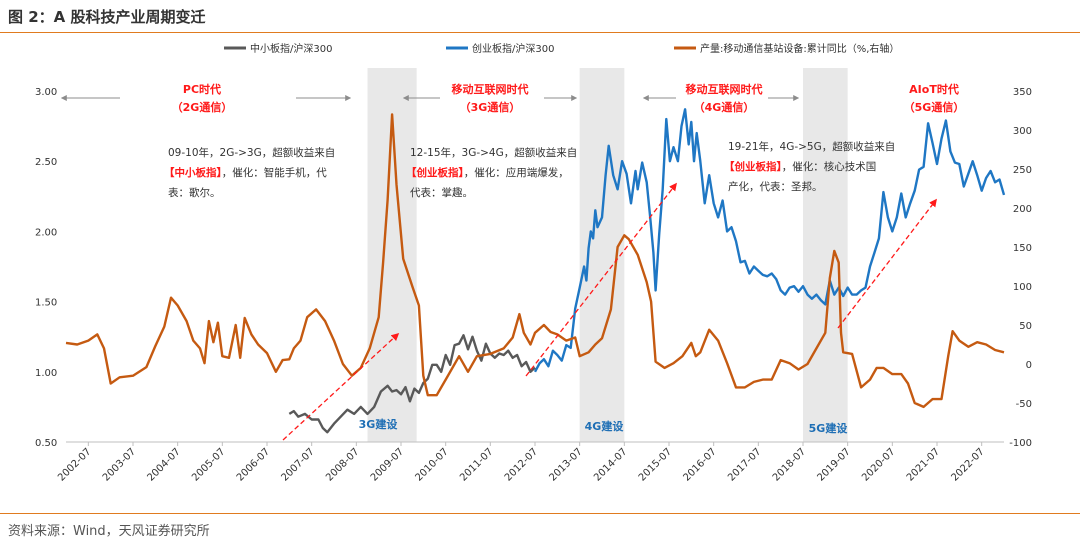 The height and width of the screenshot is (544, 1080). I want to click on x-tick-label: 2009-07, so click(387, 464).